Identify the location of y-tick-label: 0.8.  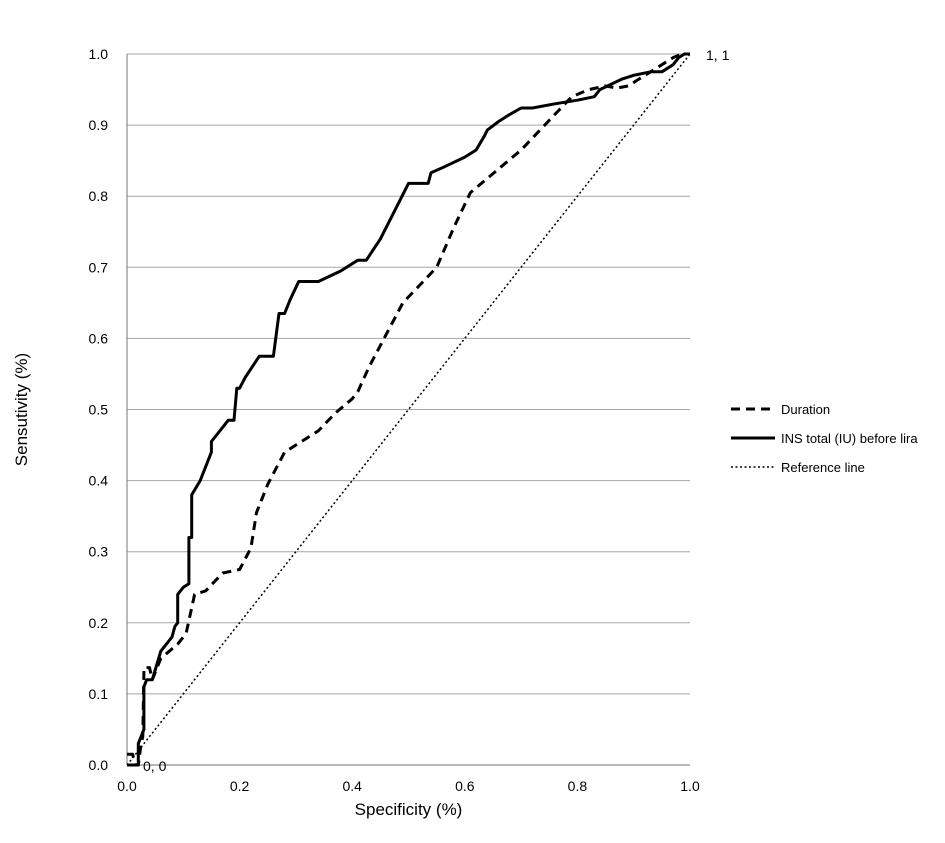
(99, 196).